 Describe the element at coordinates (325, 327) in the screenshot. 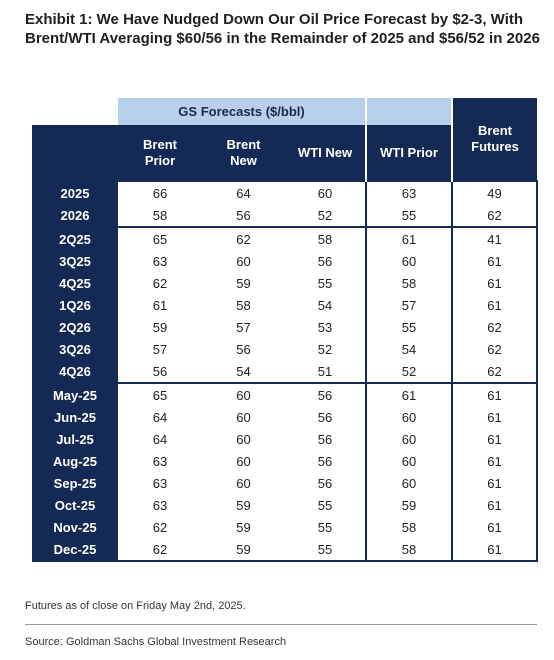

I see `table-cell: 53` at that location.